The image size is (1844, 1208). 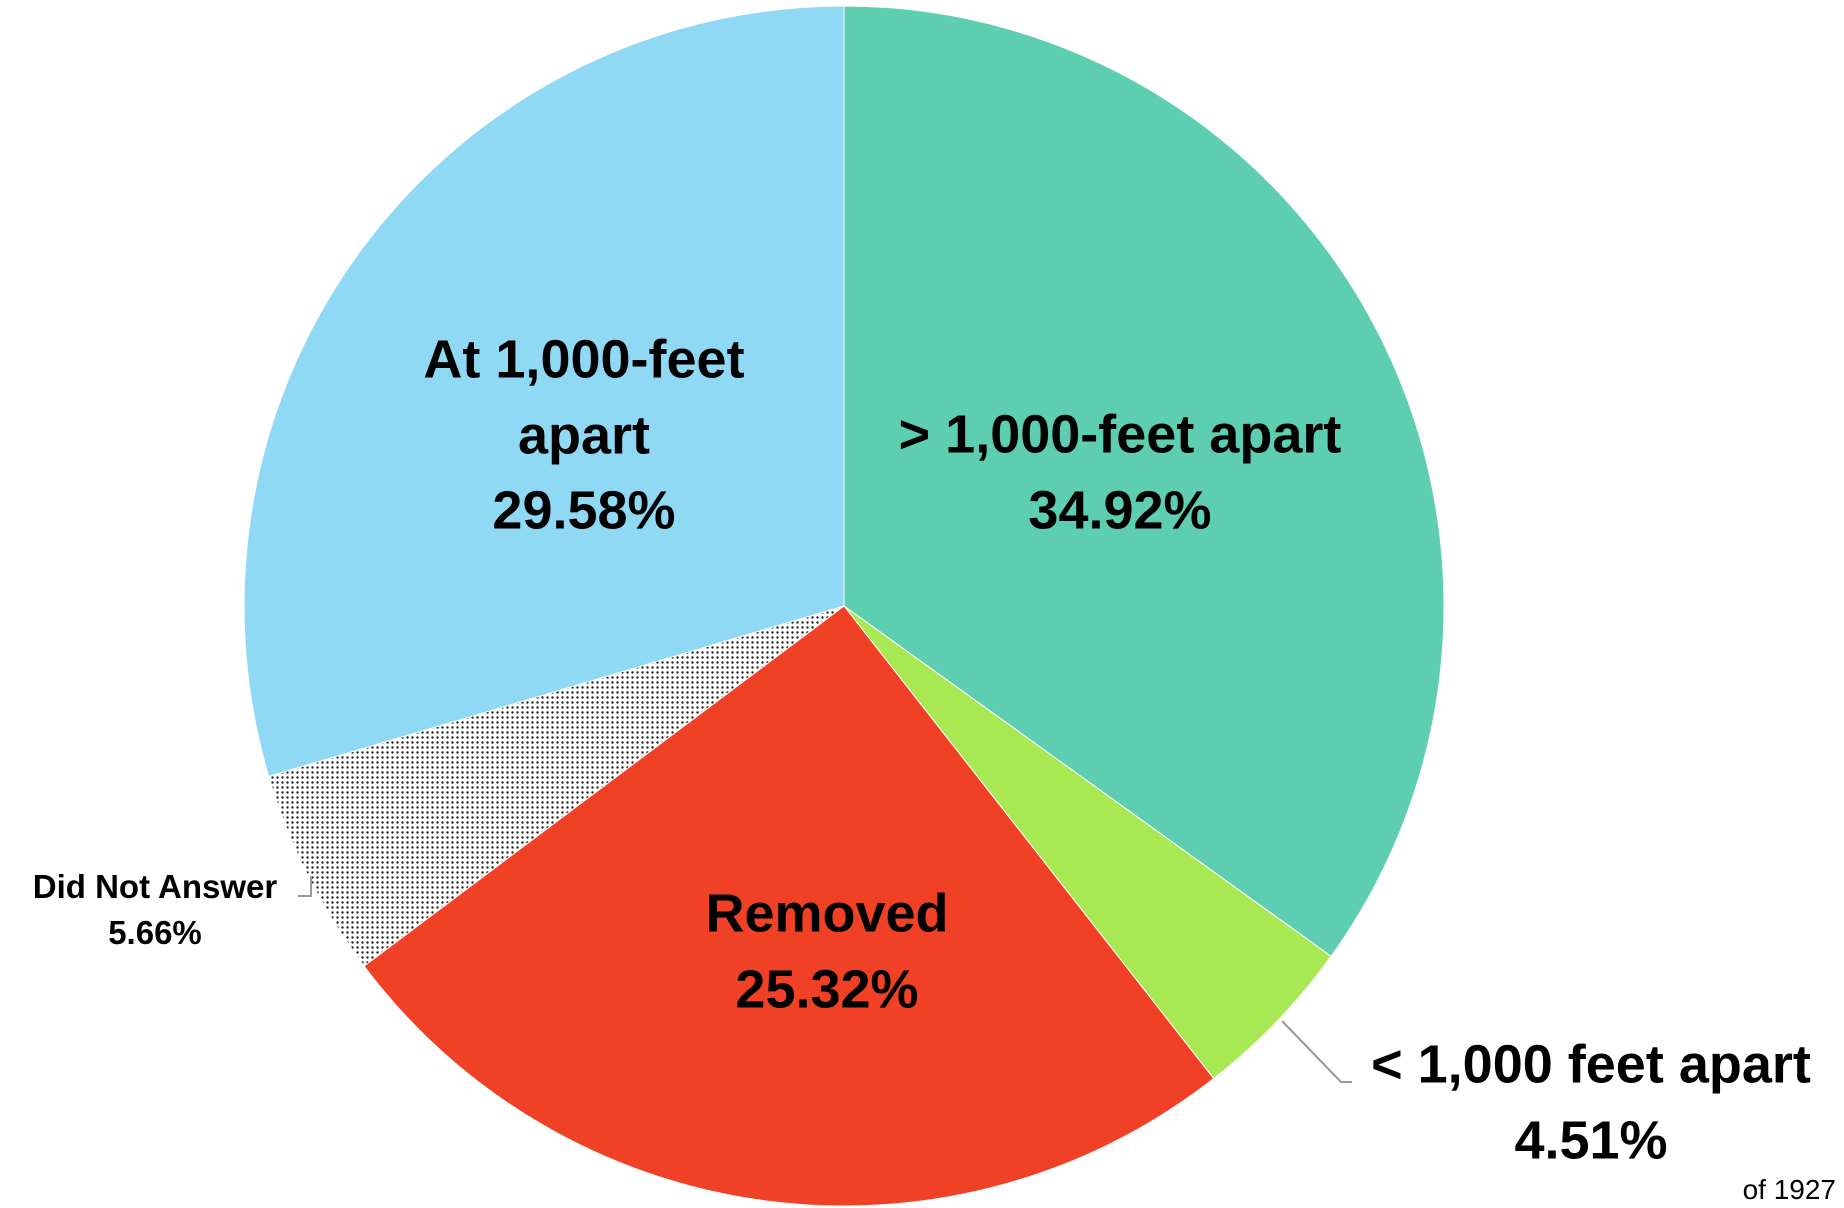 What do you see at coordinates (827, 989) in the screenshot?
I see `value-label: 25.32%` at bounding box center [827, 989].